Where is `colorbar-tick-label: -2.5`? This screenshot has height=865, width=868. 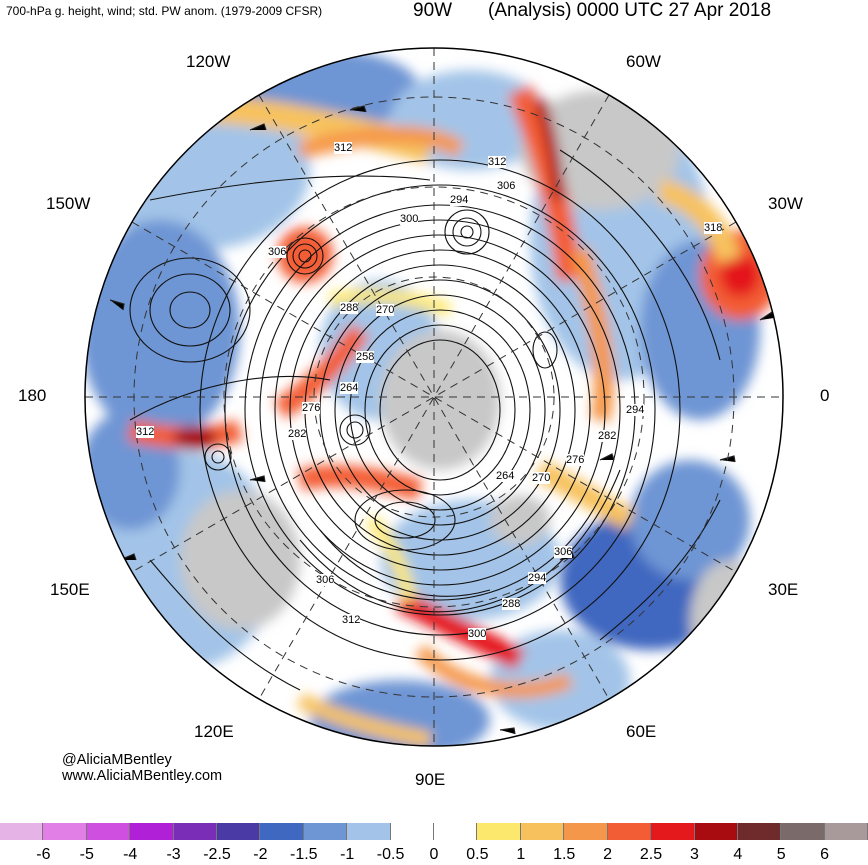 colorbar-tick-label: -2.5 is located at coordinates (217, 854).